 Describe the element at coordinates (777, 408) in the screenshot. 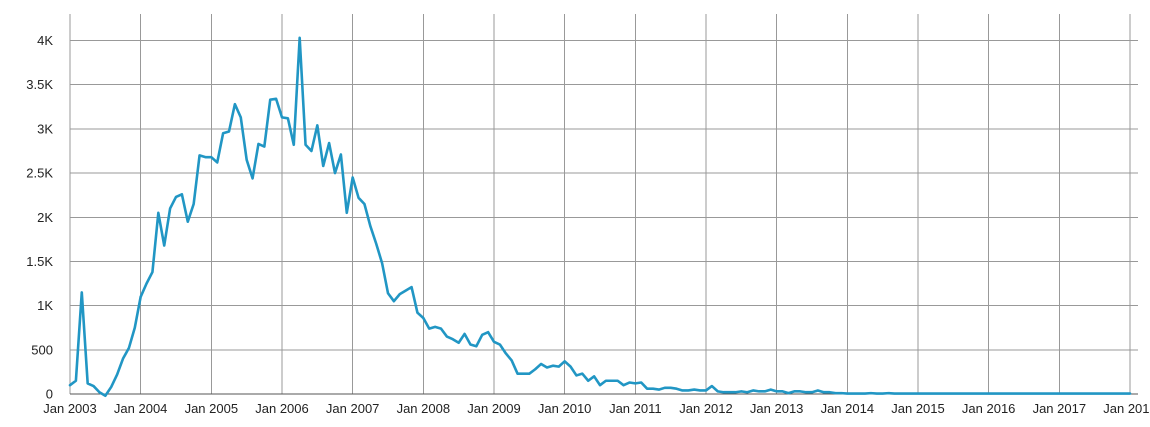

I see `x-tick-label: Jan 2013` at that location.